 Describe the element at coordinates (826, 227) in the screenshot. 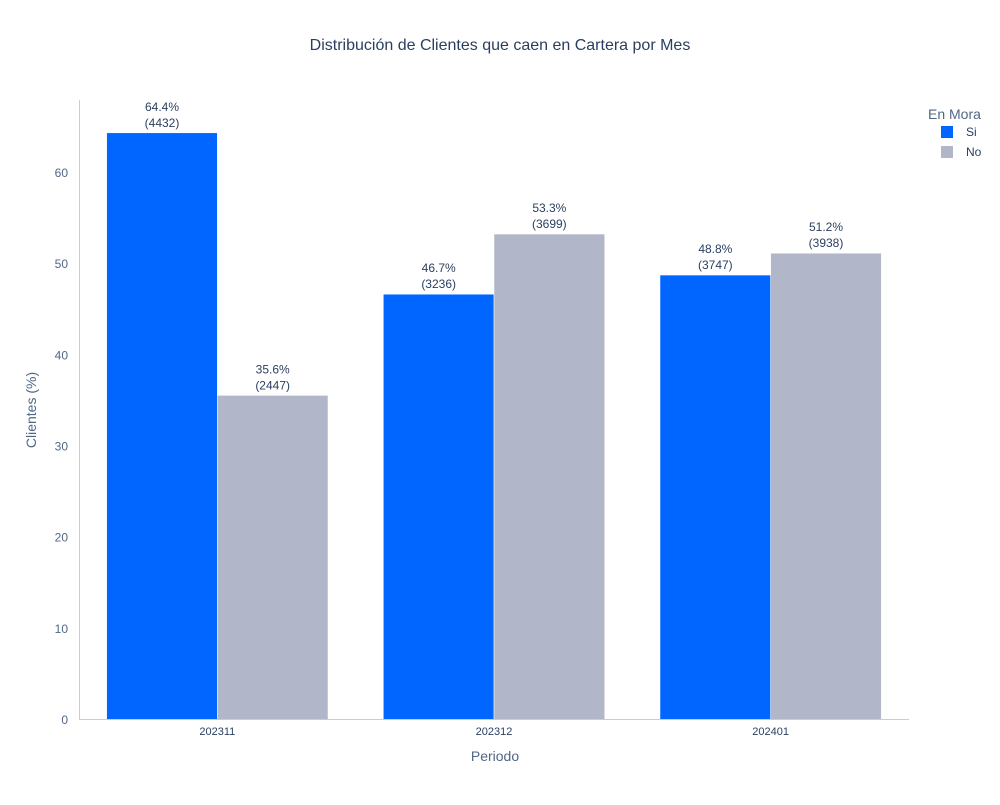

I see `bar-value-label: 51.2%` at that location.